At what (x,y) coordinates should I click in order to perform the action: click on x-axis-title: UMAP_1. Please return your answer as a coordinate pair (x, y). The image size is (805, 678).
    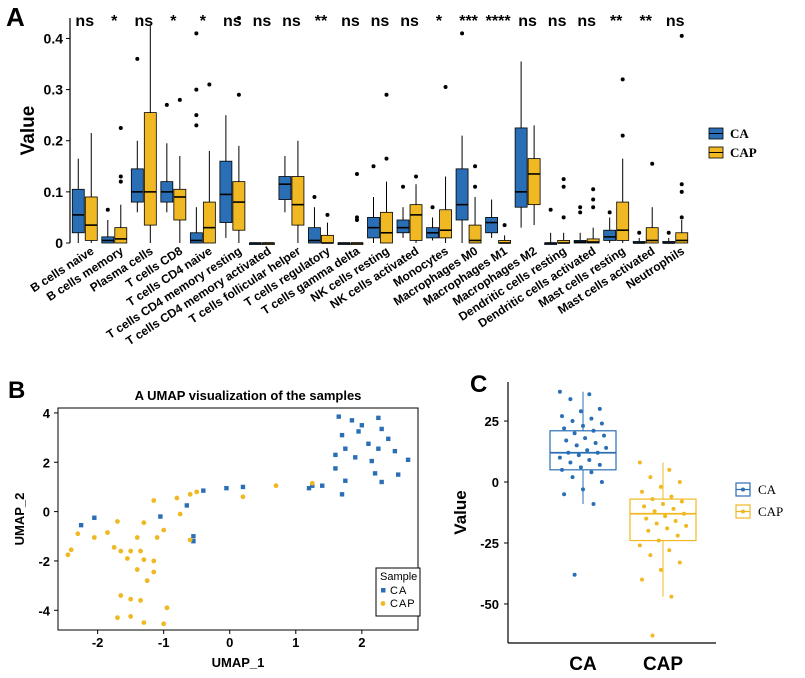
    Looking at the image, I should click on (238, 662).